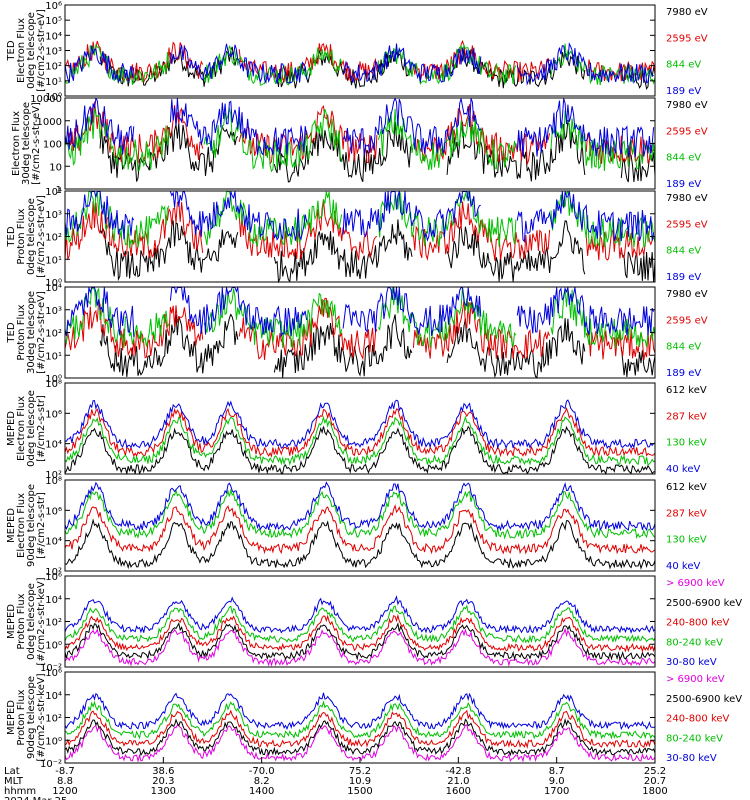 This screenshot has height=800, width=750. I want to click on legend-entry: 40 keV, so click(683, 566).